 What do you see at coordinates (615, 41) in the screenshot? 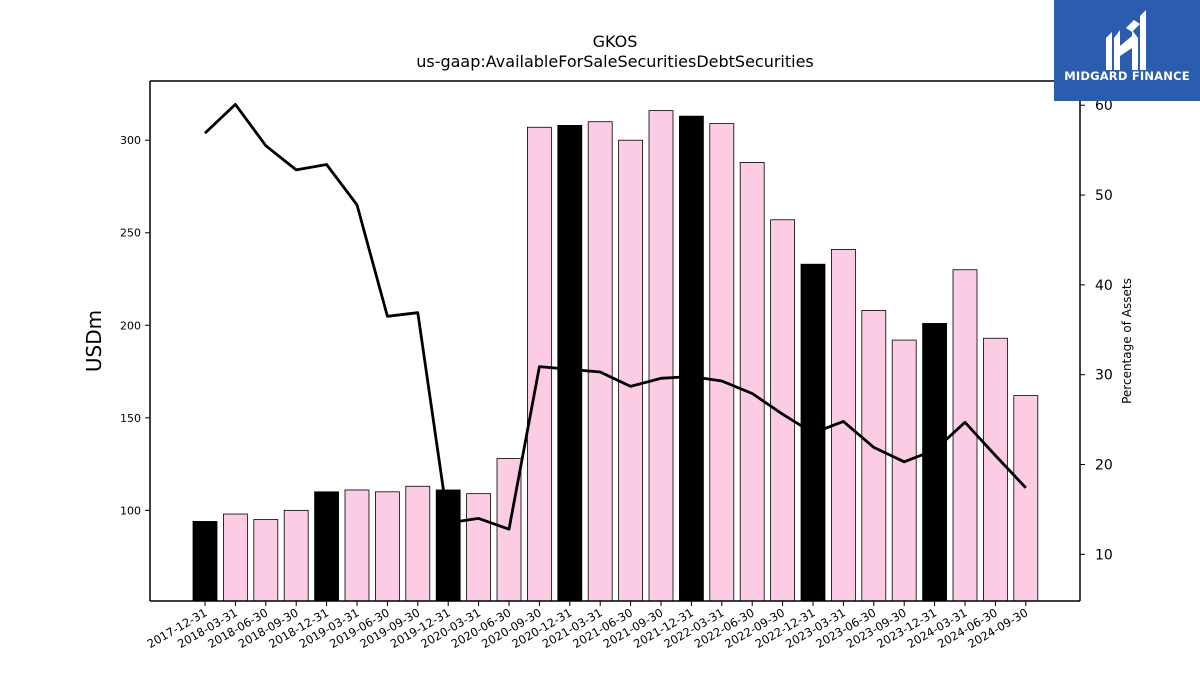
I see `chart-title: GKOS` at bounding box center [615, 41].